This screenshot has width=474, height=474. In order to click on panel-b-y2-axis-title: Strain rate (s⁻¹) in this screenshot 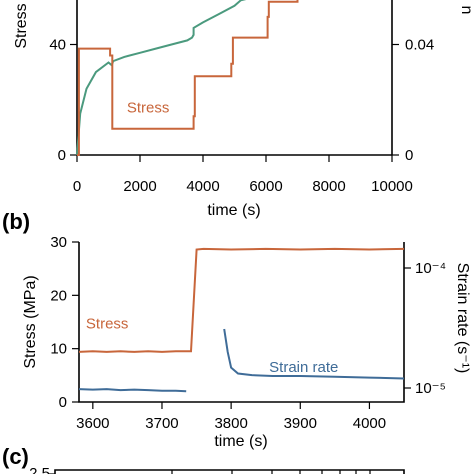, I will do `click(462, 318)`.